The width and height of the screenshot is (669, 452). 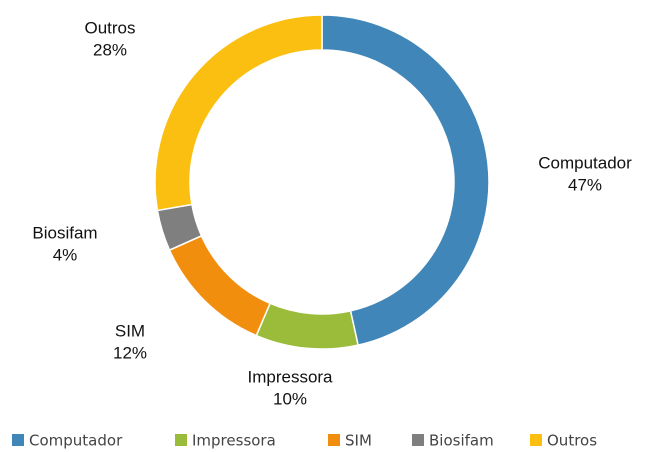 I want to click on legend-label: Impressora, so click(x=234, y=441).